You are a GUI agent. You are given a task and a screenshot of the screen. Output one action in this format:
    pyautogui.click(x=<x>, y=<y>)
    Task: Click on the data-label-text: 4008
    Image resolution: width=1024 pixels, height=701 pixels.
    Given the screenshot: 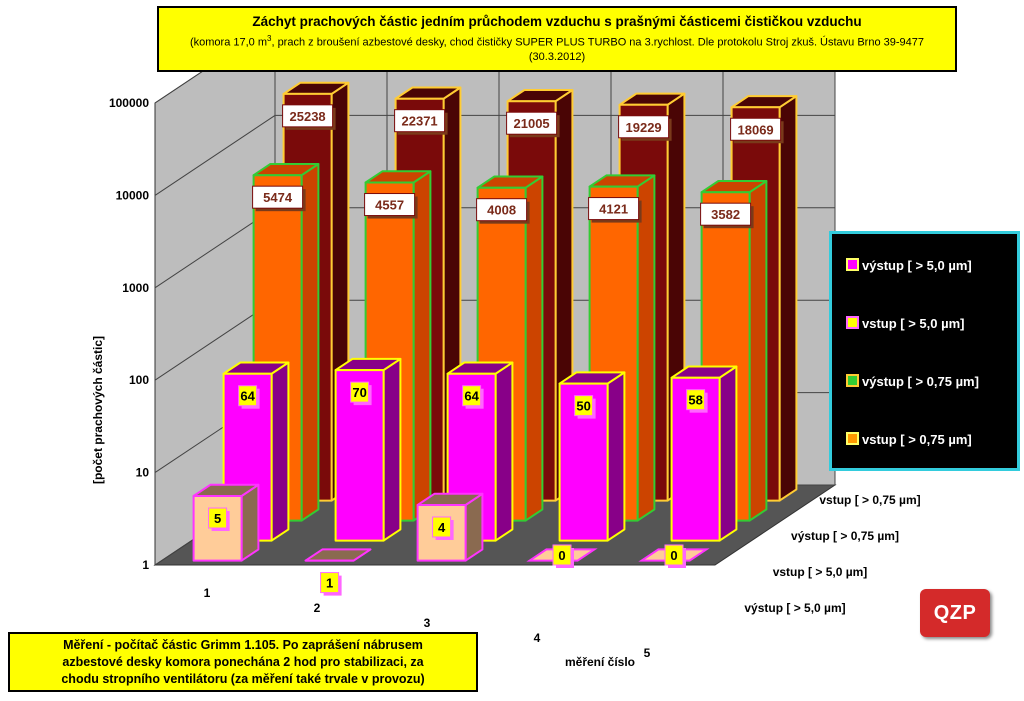 What is the action you would take?
    pyautogui.click(x=501, y=210)
    